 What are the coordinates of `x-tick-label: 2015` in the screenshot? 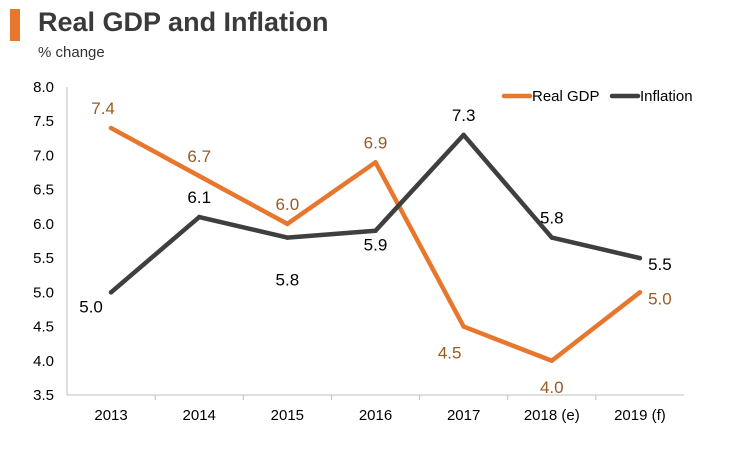 It's located at (287, 415).